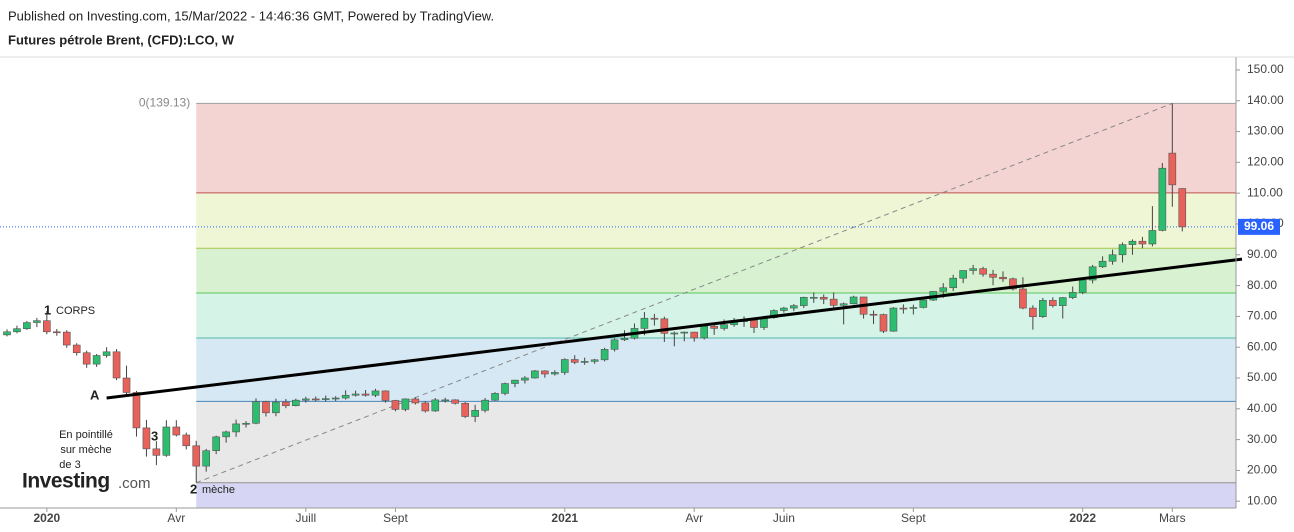  I want to click on annotation: A, so click(95, 394).